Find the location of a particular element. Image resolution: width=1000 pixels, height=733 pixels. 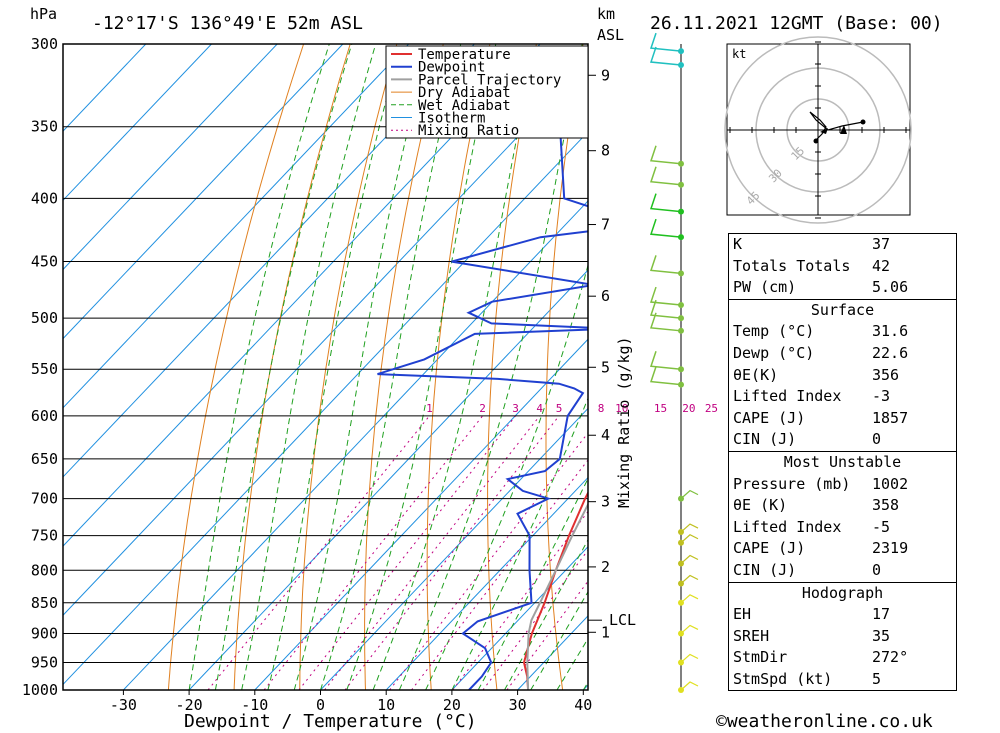

index-label: Pressure (mb) is located at coordinates (792, 483).